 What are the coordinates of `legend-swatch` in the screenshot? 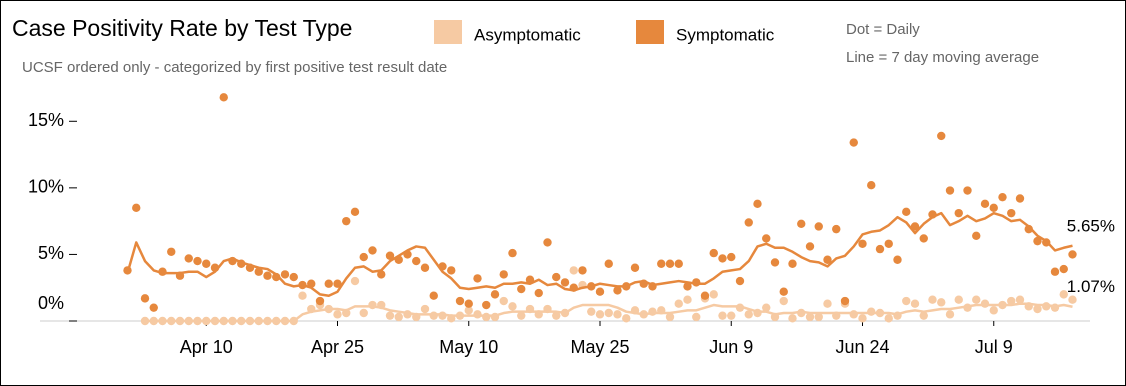 It's located at (448, 32).